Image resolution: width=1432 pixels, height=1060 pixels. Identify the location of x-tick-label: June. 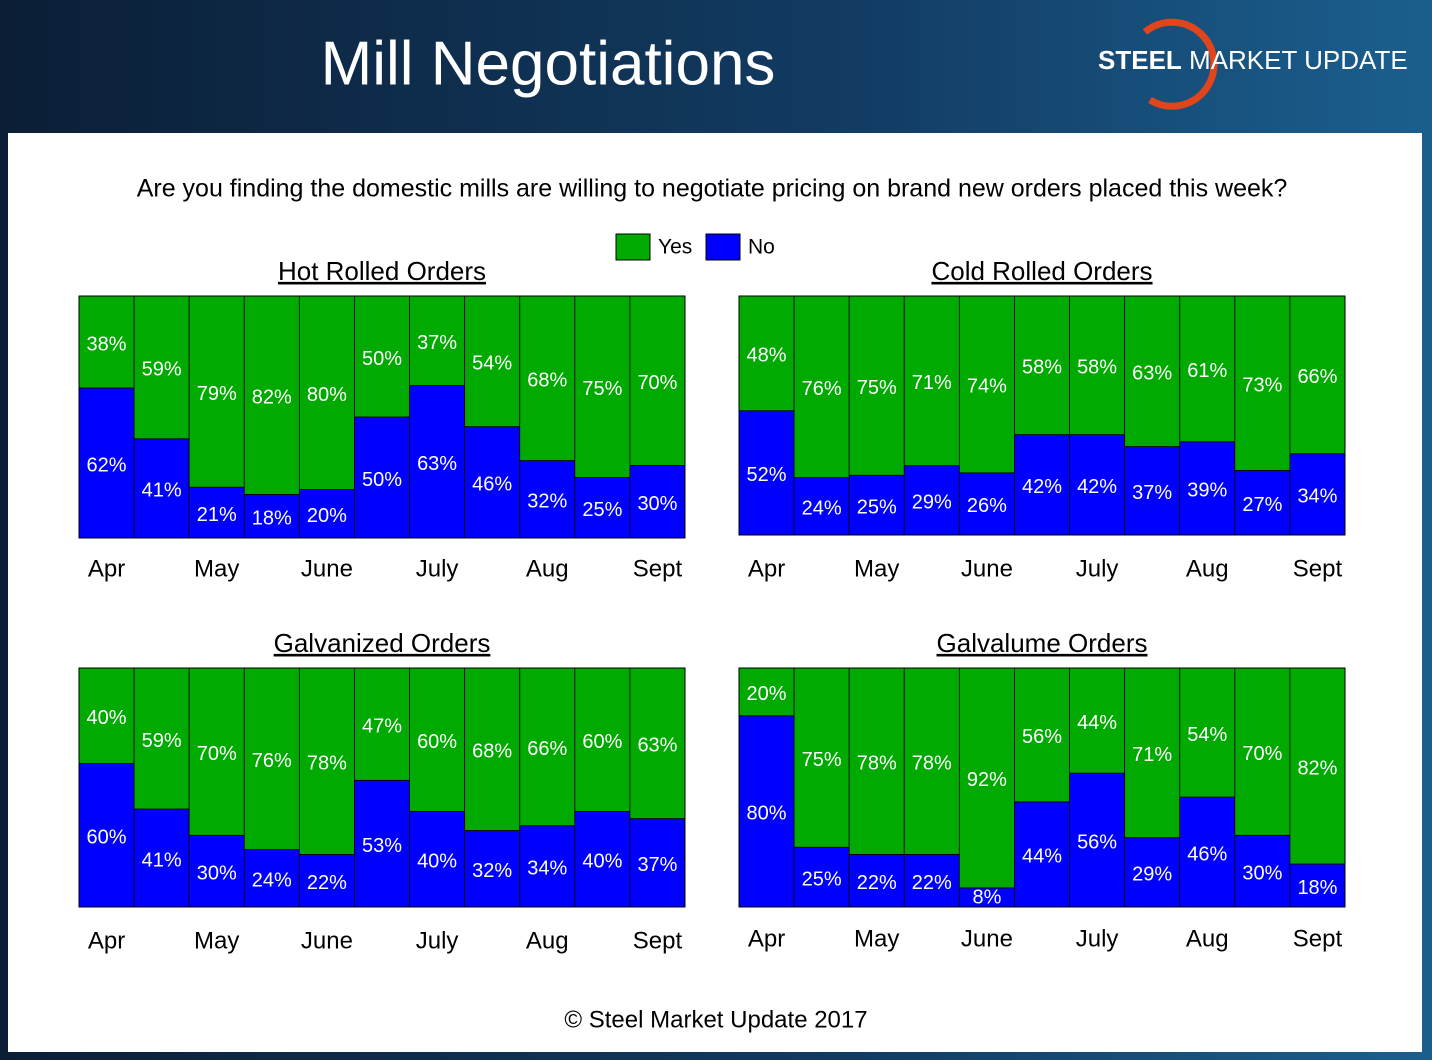
(987, 568).